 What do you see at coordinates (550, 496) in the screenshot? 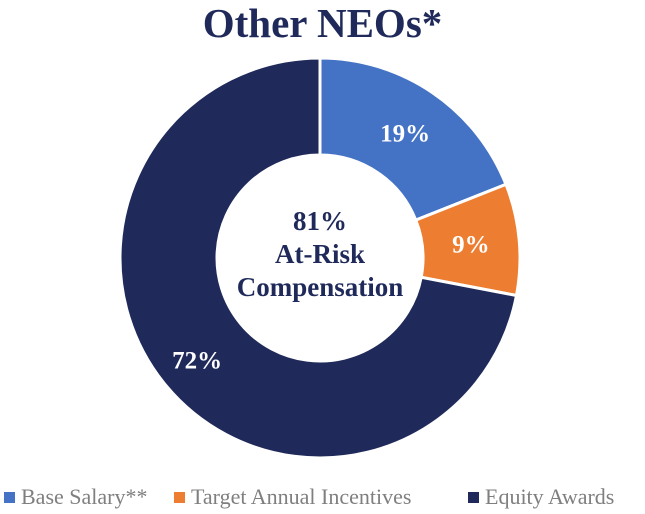
I see `legend-label-equity-awards: Equity Awards` at bounding box center [550, 496].